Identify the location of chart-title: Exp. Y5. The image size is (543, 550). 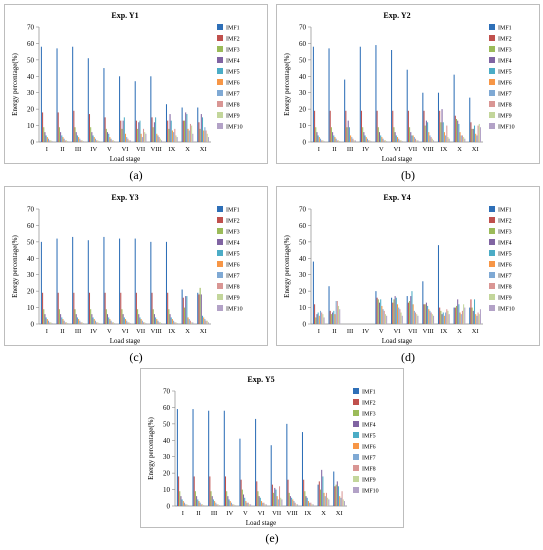
(260, 379).